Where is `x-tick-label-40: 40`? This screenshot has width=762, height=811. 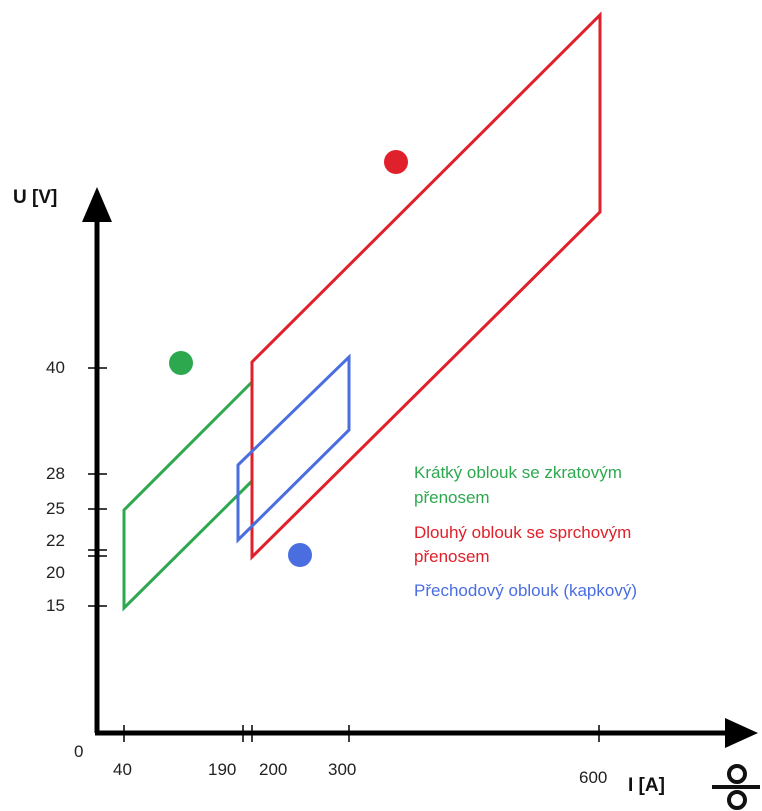
x-tick-label-40: 40 is located at coordinates (122, 769).